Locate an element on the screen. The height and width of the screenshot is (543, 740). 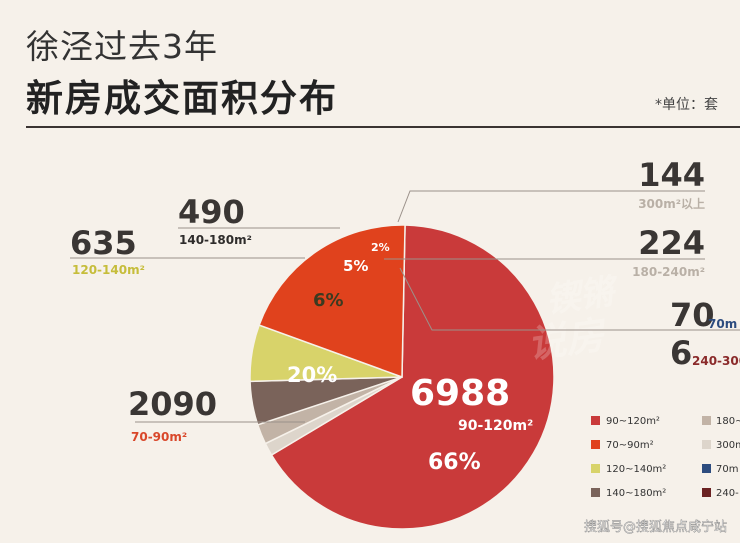
range-label-90-120: 90-120m² is located at coordinates (495, 426).